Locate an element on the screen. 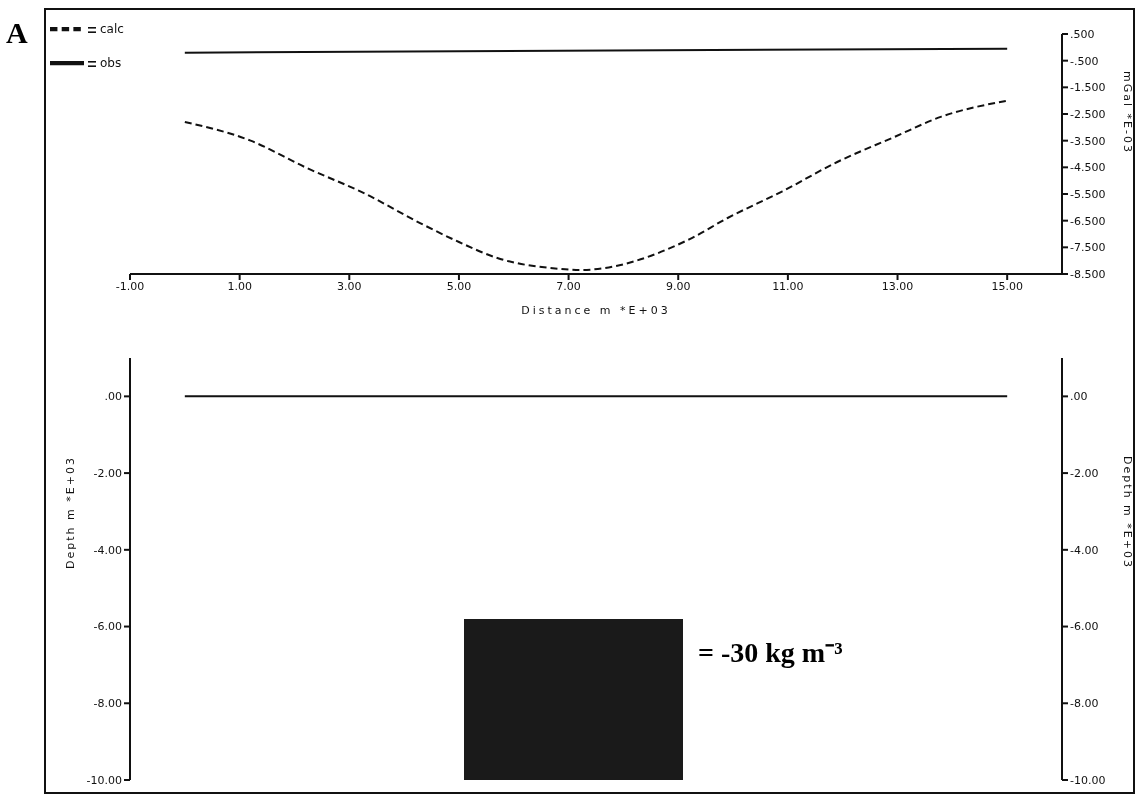  text: A is located at coordinates (17, 33).